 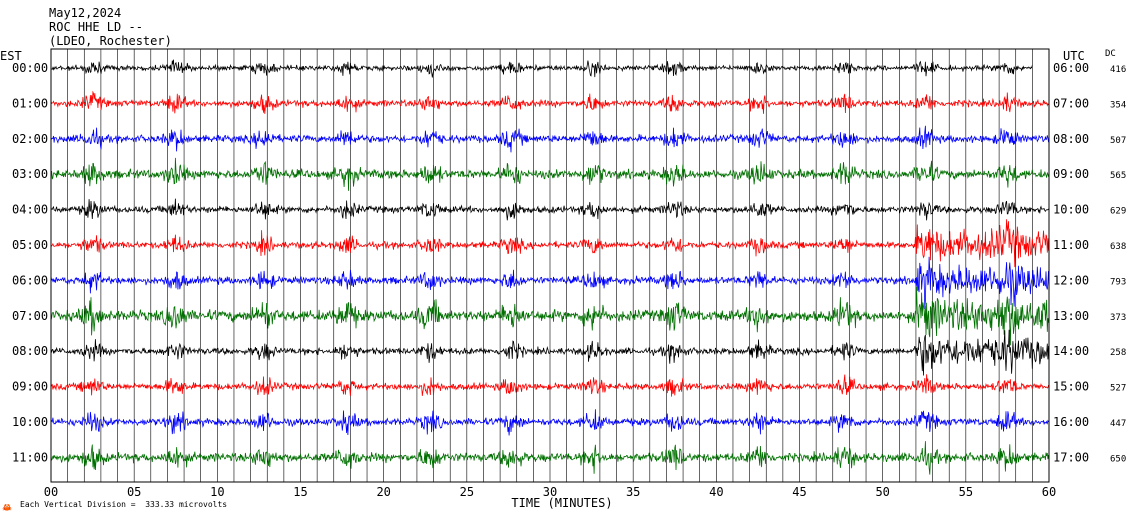 I want to click on row-dc-value: 565, so click(x=1118, y=176).